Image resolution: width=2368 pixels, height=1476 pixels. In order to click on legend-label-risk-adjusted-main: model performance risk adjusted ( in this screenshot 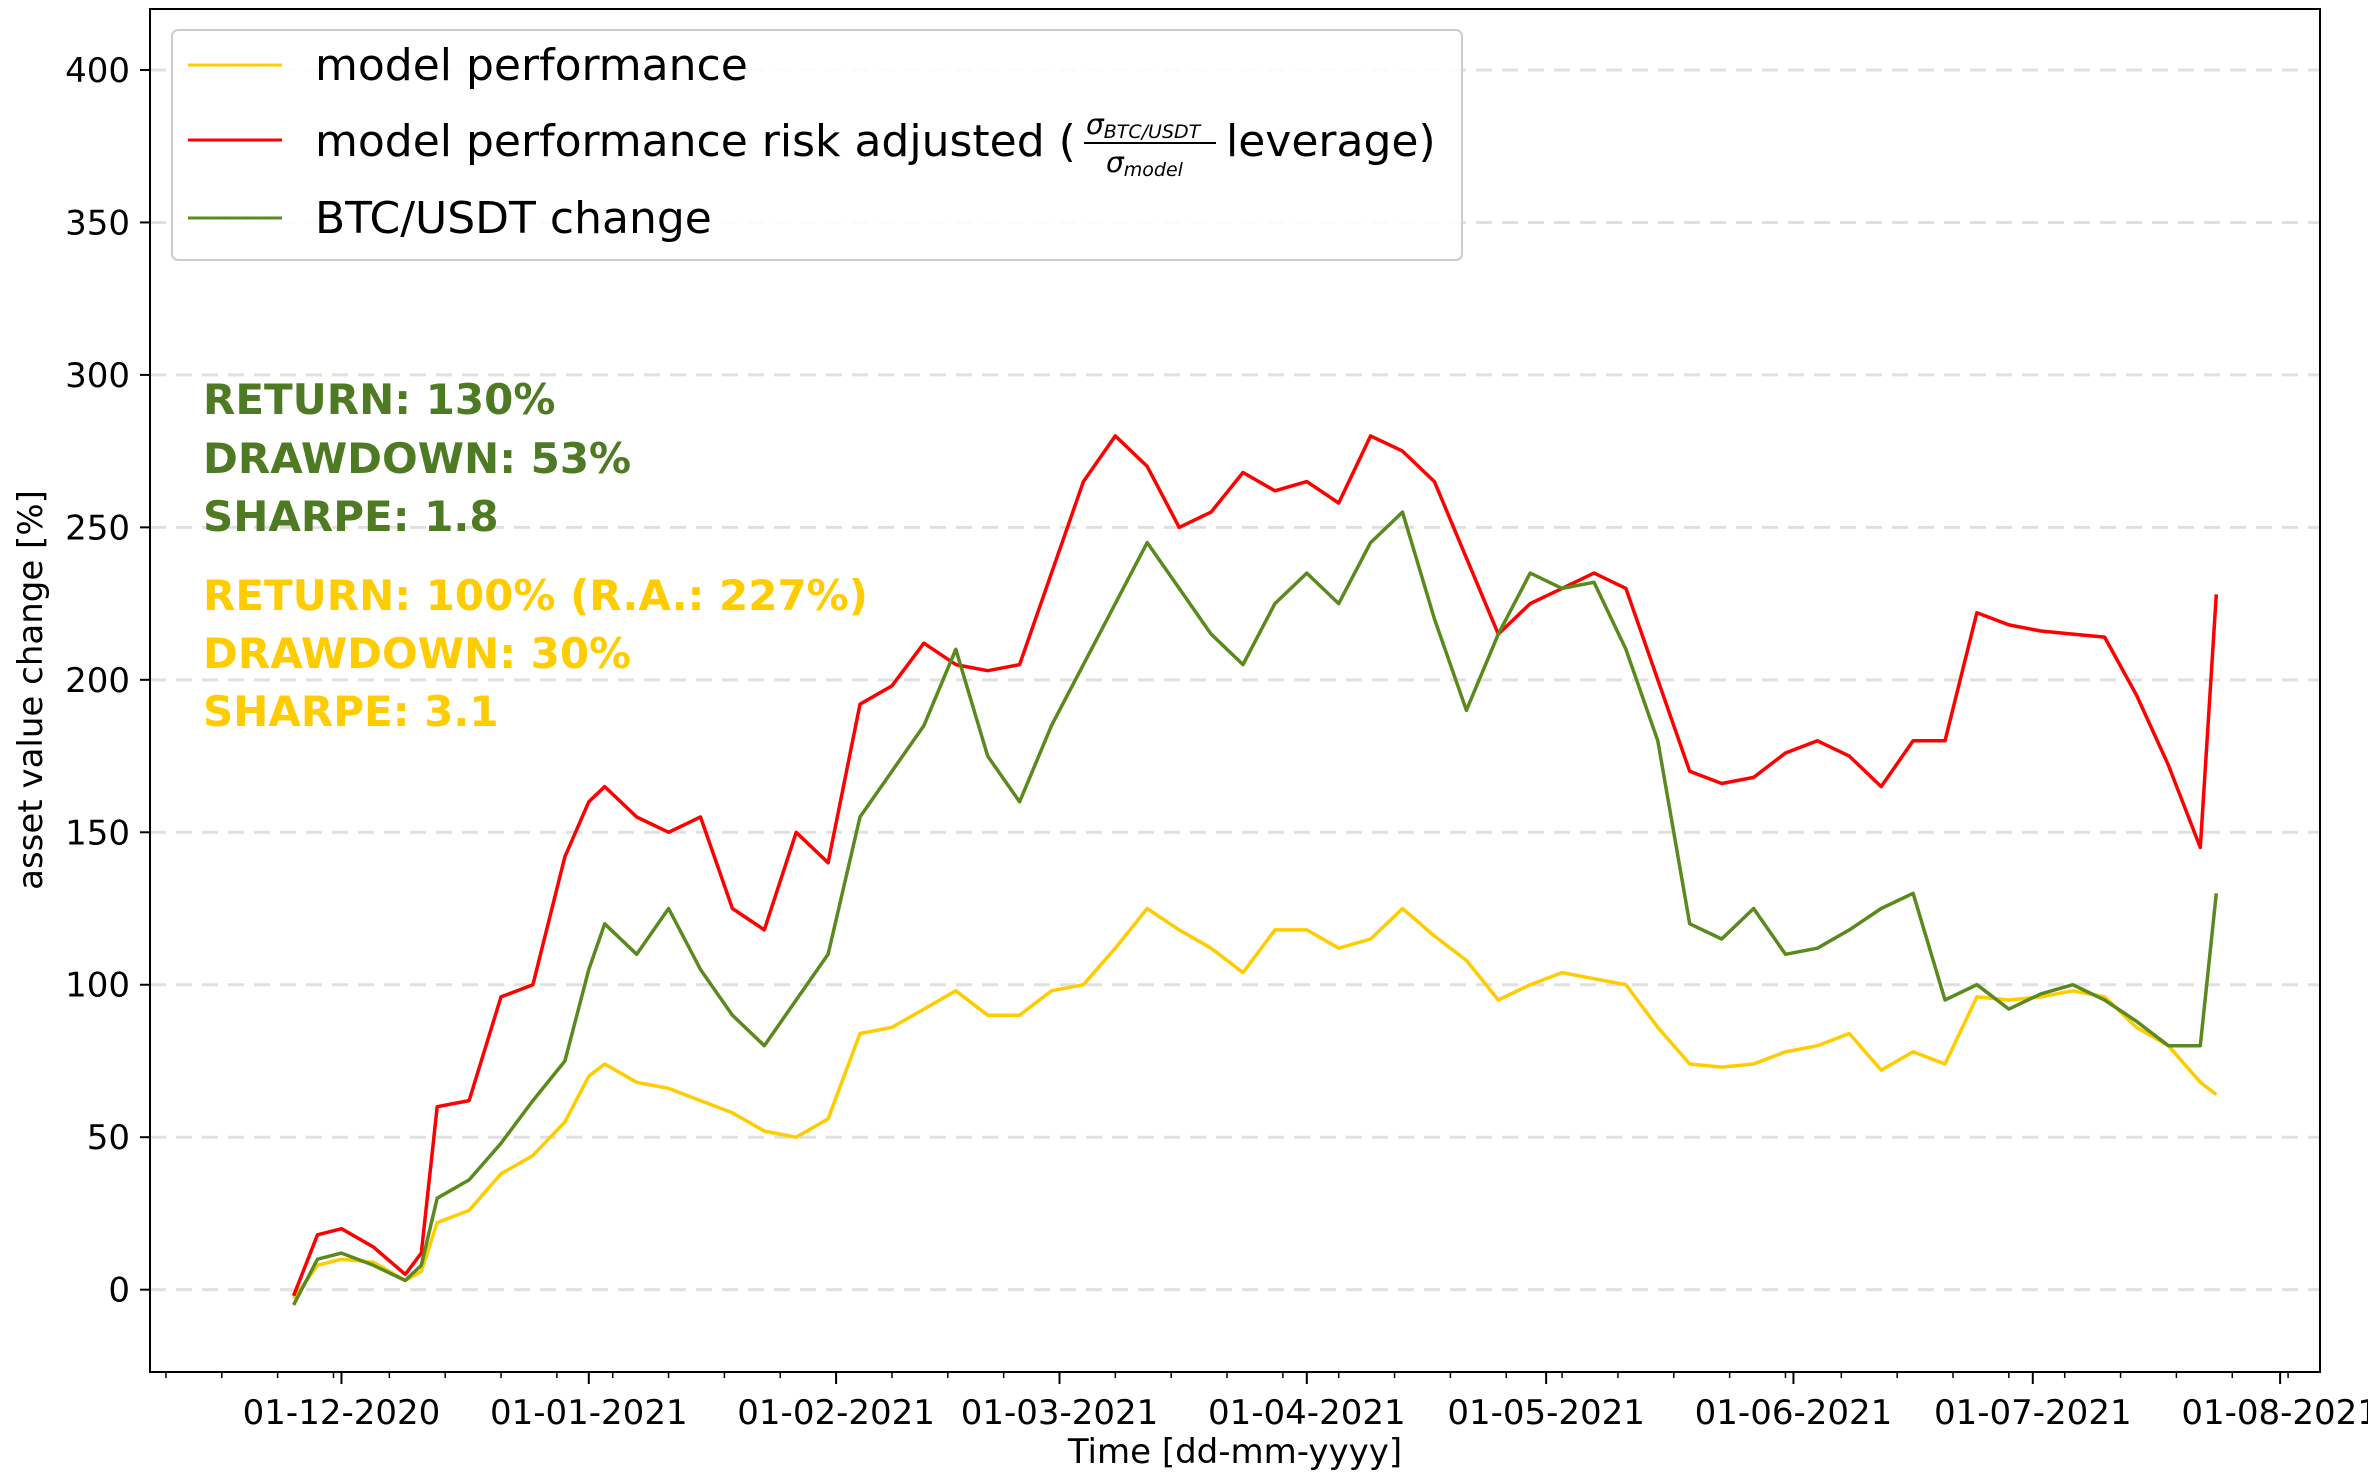, I will do `click(695, 141)`.